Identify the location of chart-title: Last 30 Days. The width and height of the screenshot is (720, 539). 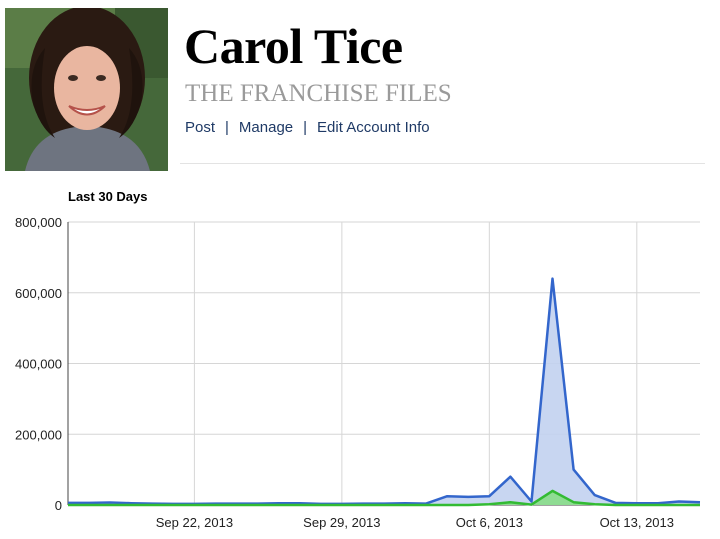
(108, 196).